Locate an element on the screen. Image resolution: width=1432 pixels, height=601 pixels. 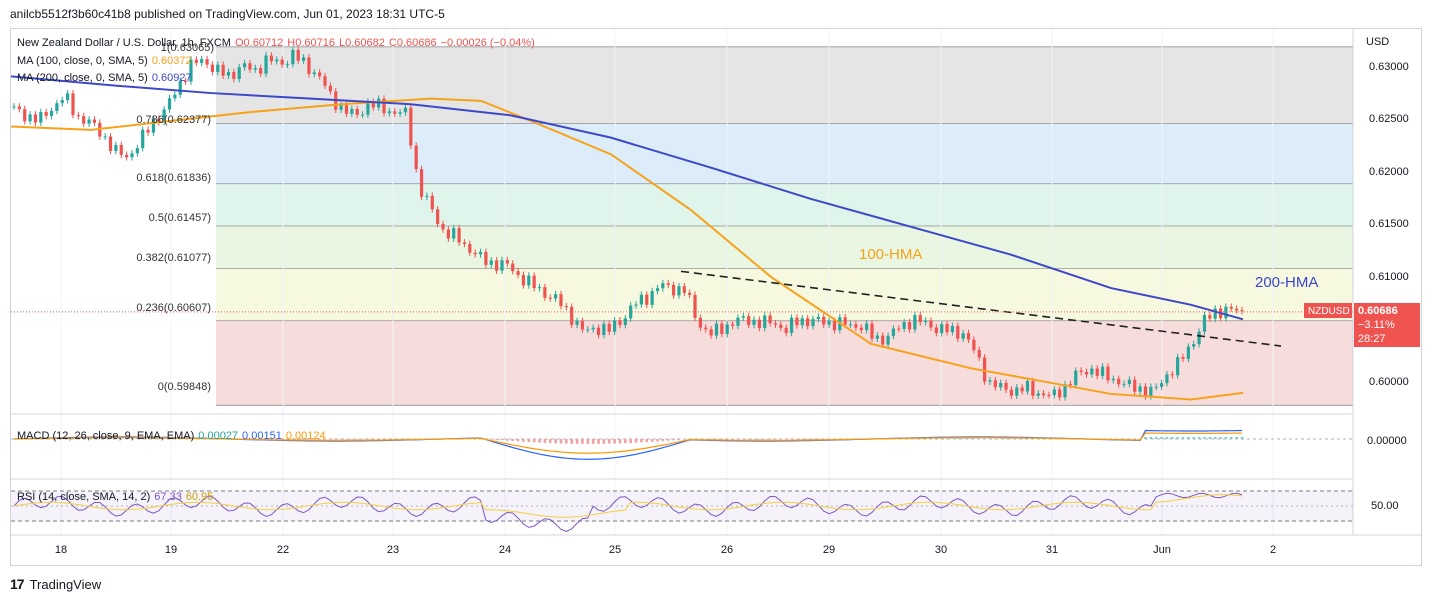
macd-legend-label: MACD (12, 26, close, 9, EMA, EMA) is located at coordinates (105, 436).